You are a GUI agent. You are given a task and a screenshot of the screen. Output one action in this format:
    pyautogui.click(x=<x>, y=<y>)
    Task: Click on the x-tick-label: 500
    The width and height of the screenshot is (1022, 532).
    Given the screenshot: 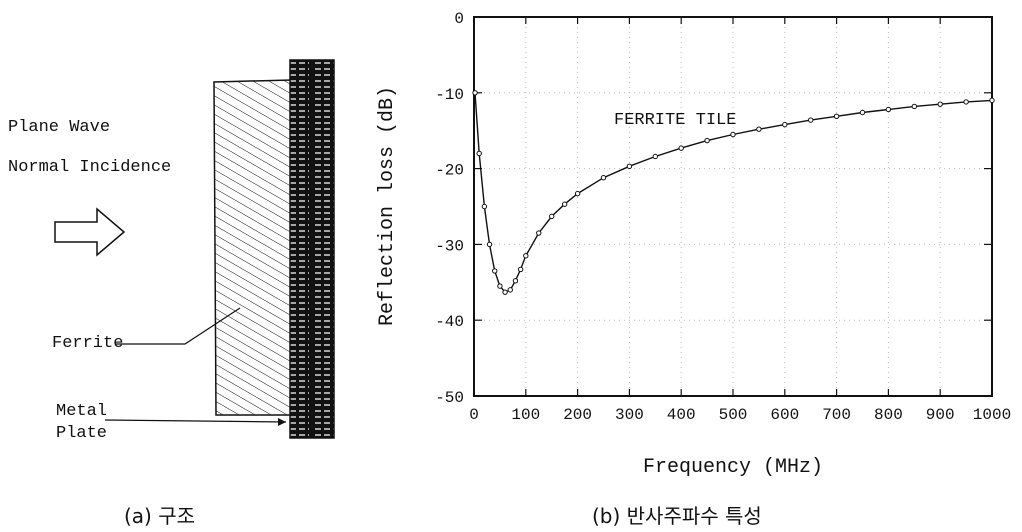 What is the action you would take?
    pyautogui.click(x=733, y=415)
    